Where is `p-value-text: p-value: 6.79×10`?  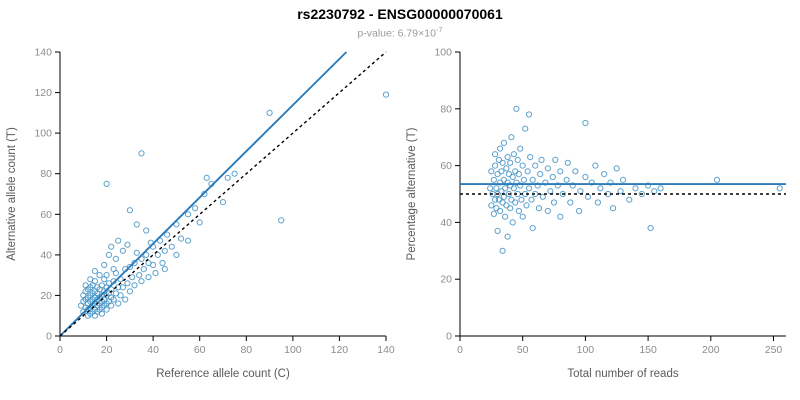 p-value-text: p-value: 6.79×10 is located at coordinates (396, 33).